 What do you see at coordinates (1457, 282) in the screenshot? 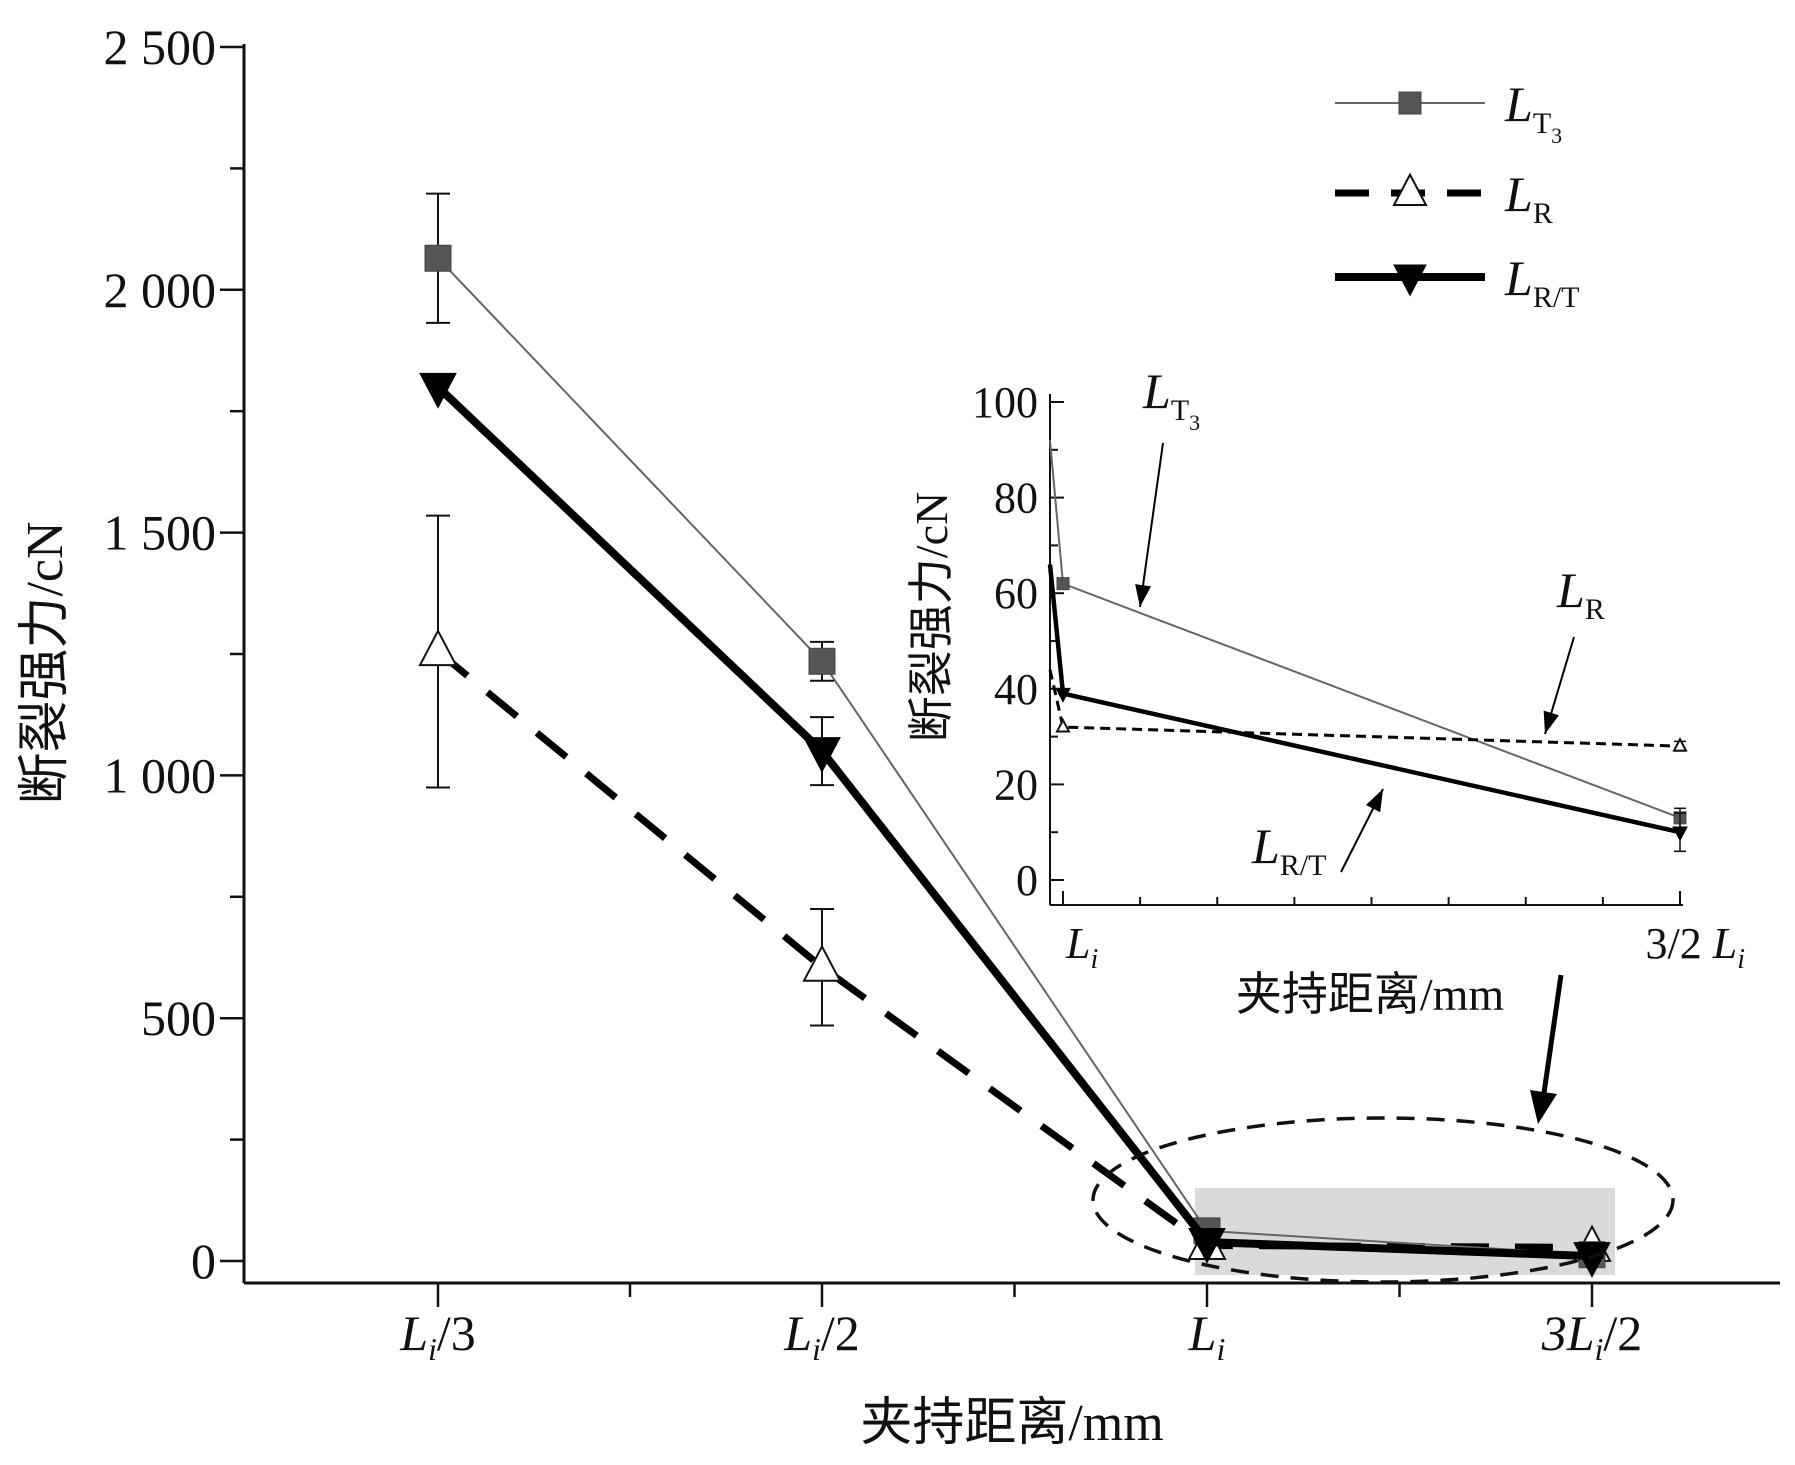
I see `legend-item-LR/T: LR/T` at bounding box center [1457, 282].